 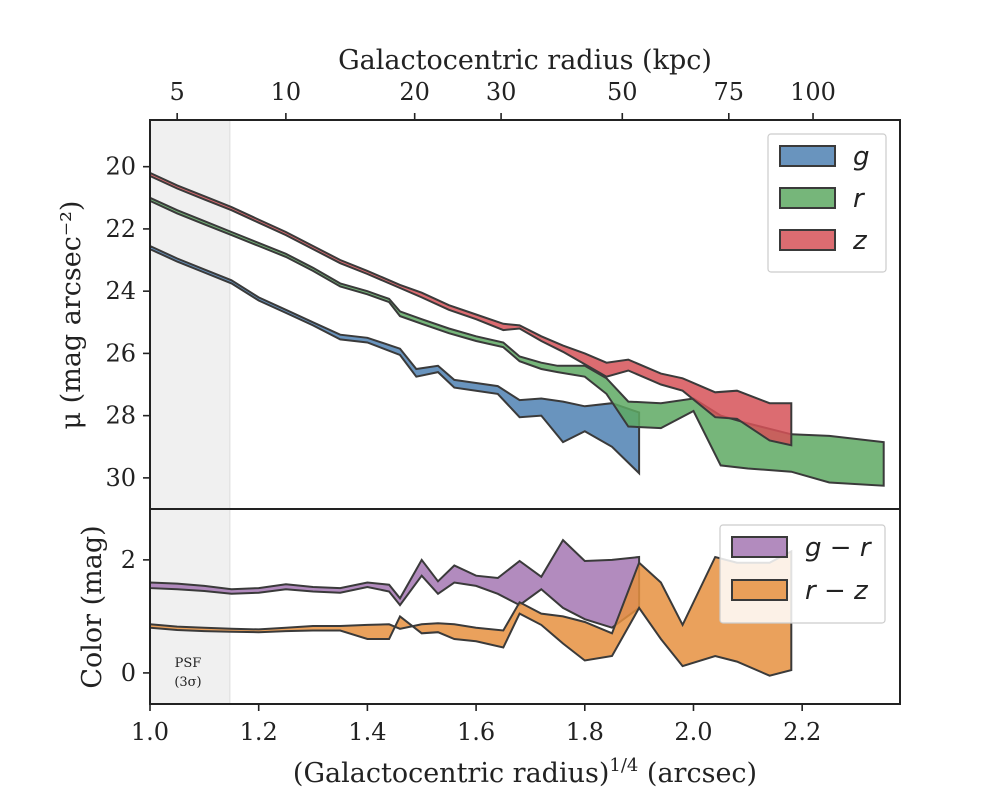 What do you see at coordinates (622, 92) in the screenshot?
I see `top-tick-label: 50` at bounding box center [622, 92].